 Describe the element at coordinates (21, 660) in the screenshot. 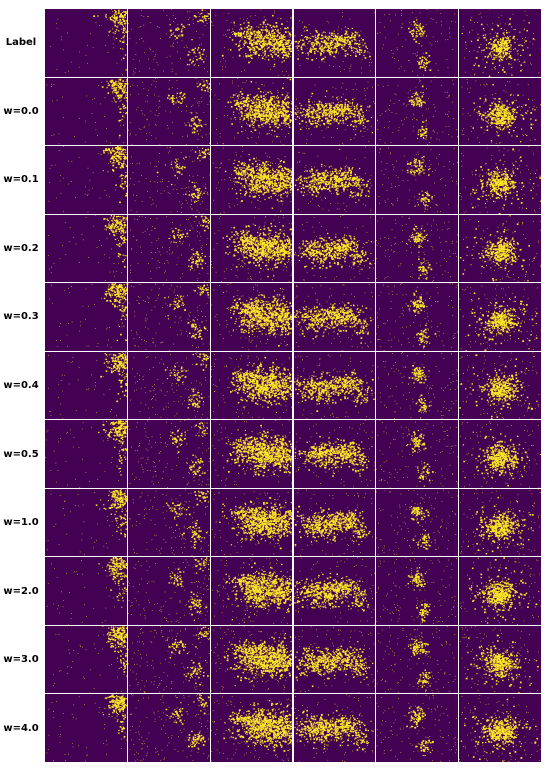

I see `row-label: w=3.0` at that location.